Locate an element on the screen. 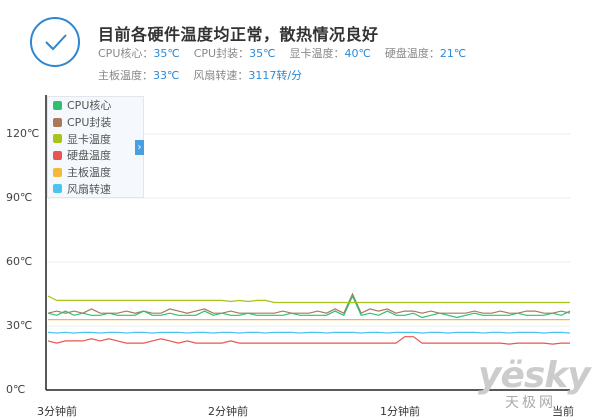 The width and height of the screenshot is (600, 420). legend-item: CPU核心 is located at coordinates (95, 105).